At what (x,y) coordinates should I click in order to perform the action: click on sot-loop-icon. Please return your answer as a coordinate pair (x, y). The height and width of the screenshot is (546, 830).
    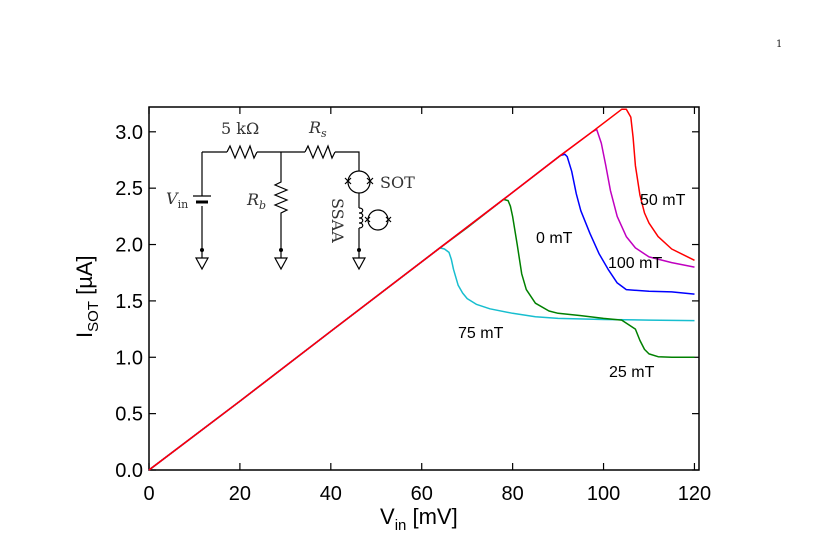
    Looking at the image, I should click on (359, 182).